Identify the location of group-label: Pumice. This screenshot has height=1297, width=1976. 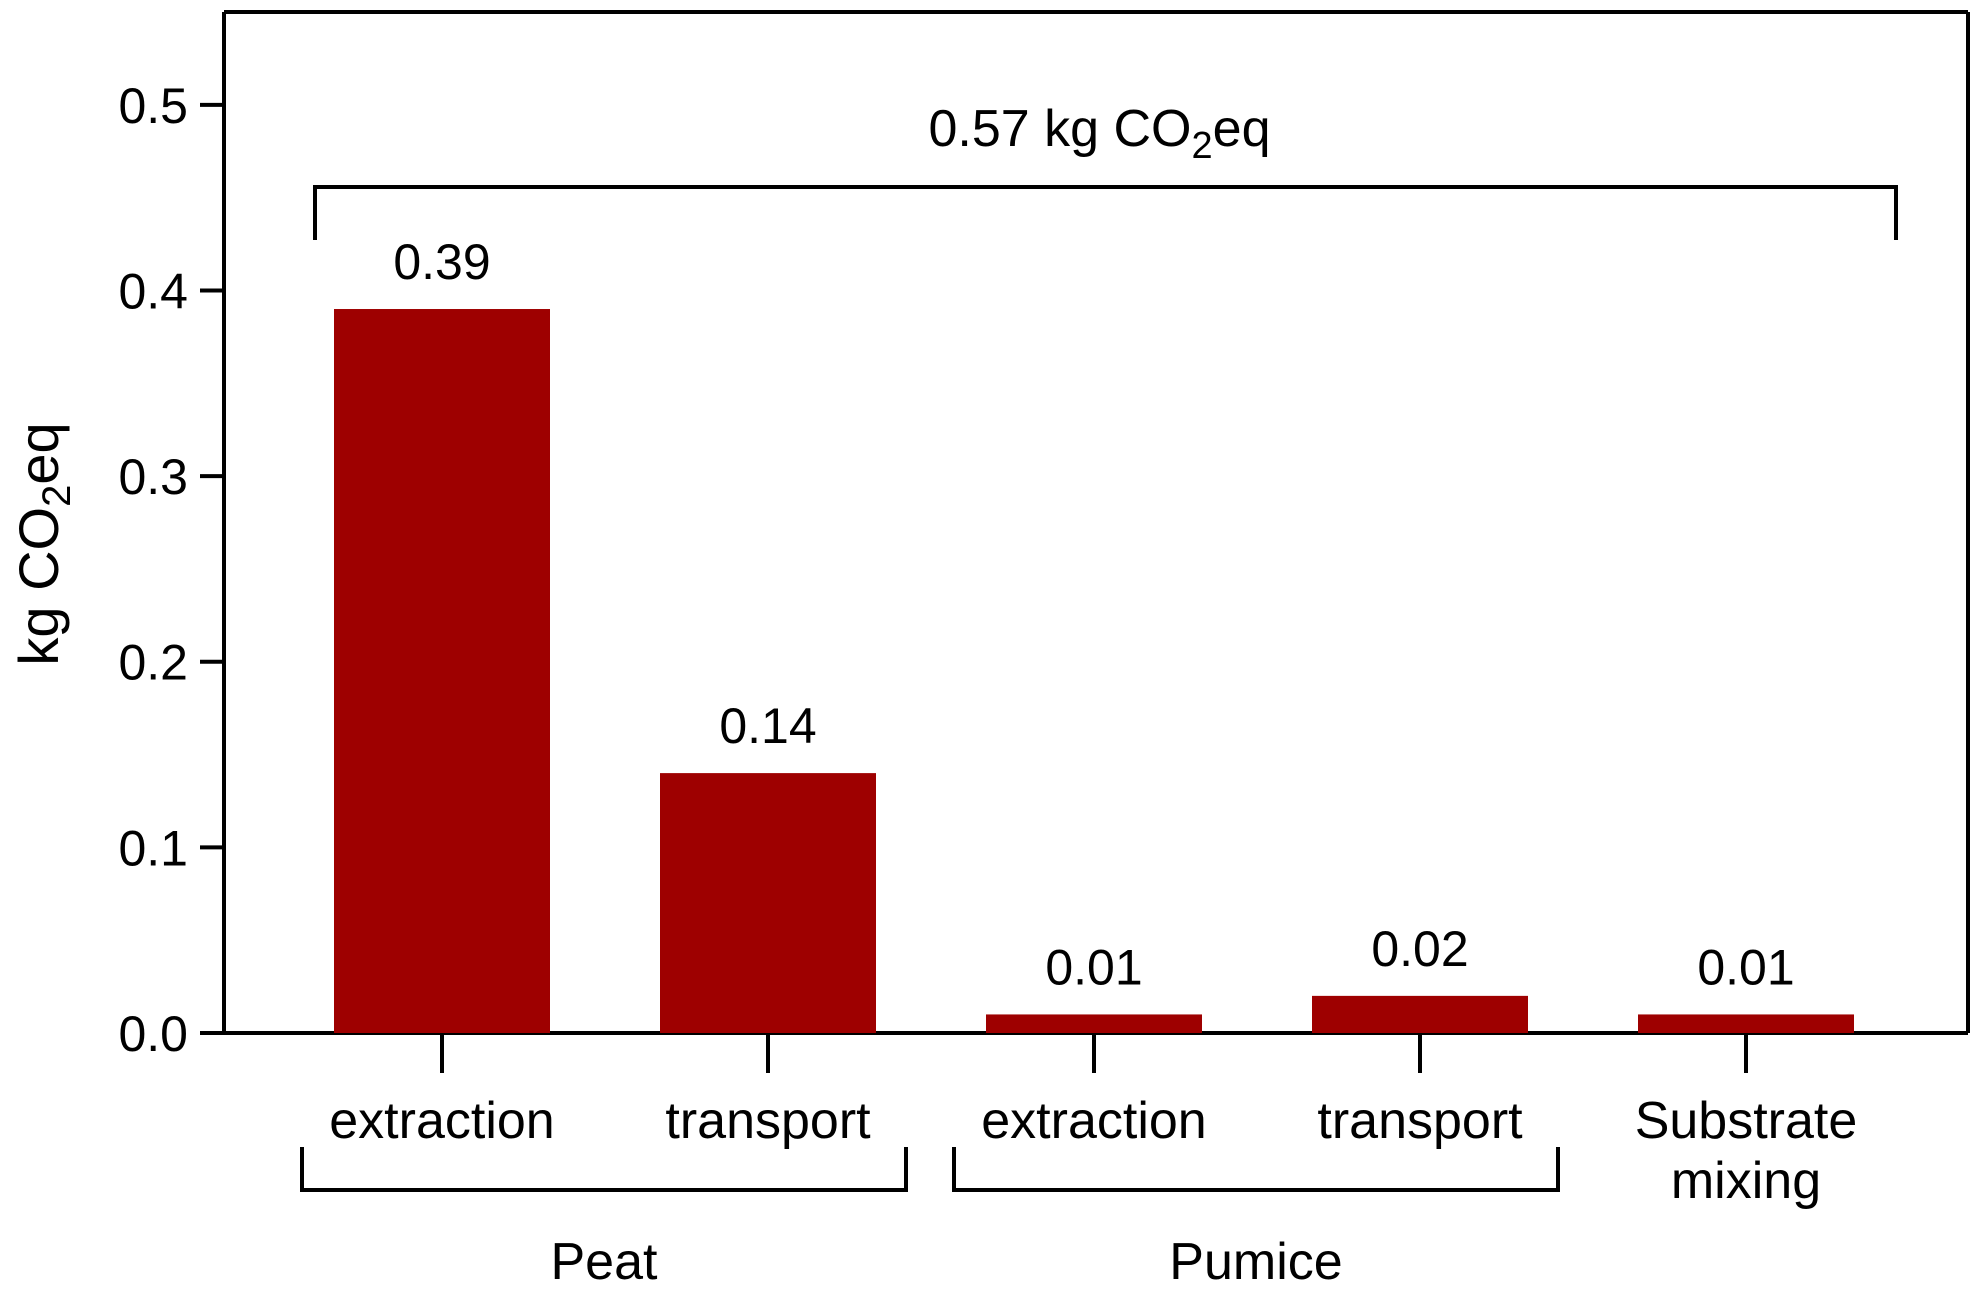
(1255, 1262).